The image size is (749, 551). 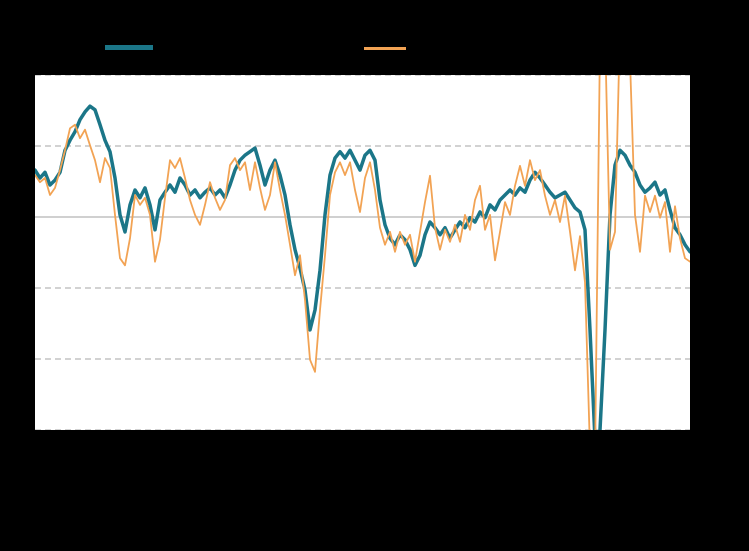 I want to click on legend-swatch-orange-series, so click(x=385, y=48).